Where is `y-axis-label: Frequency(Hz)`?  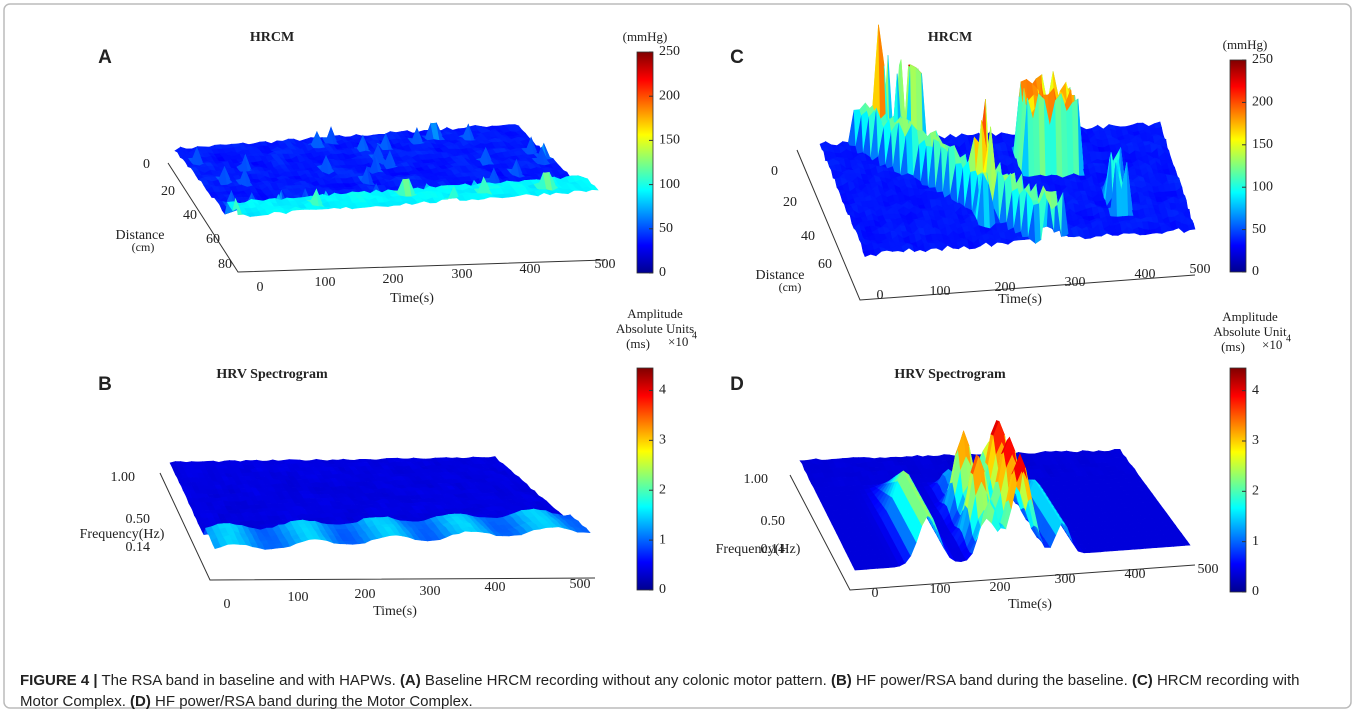 y-axis-label: Frequency(Hz) is located at coordinates (122, 534).